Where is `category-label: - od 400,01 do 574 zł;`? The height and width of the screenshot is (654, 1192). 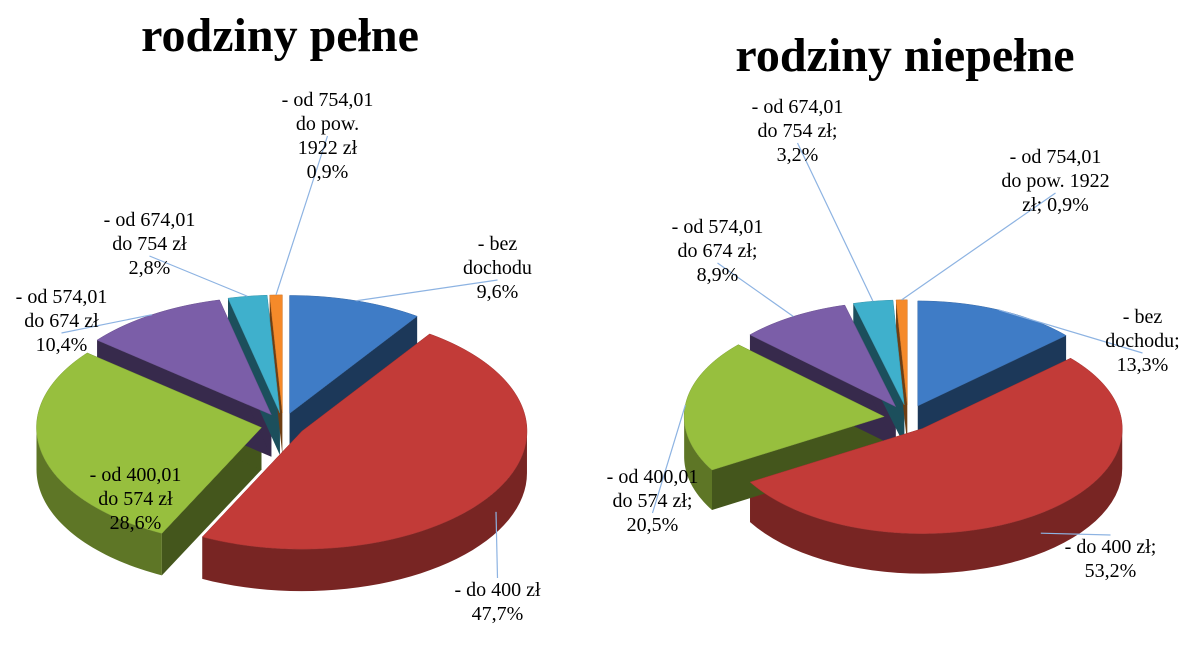 category-label: - od 400,01 do 574 zł; is located at coordinates (652, 489).